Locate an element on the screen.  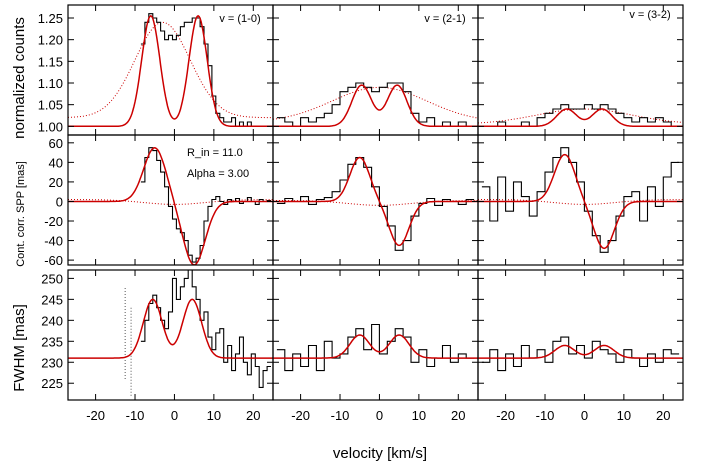
y-tick-label: 20 is located at coordinates (56, 182).